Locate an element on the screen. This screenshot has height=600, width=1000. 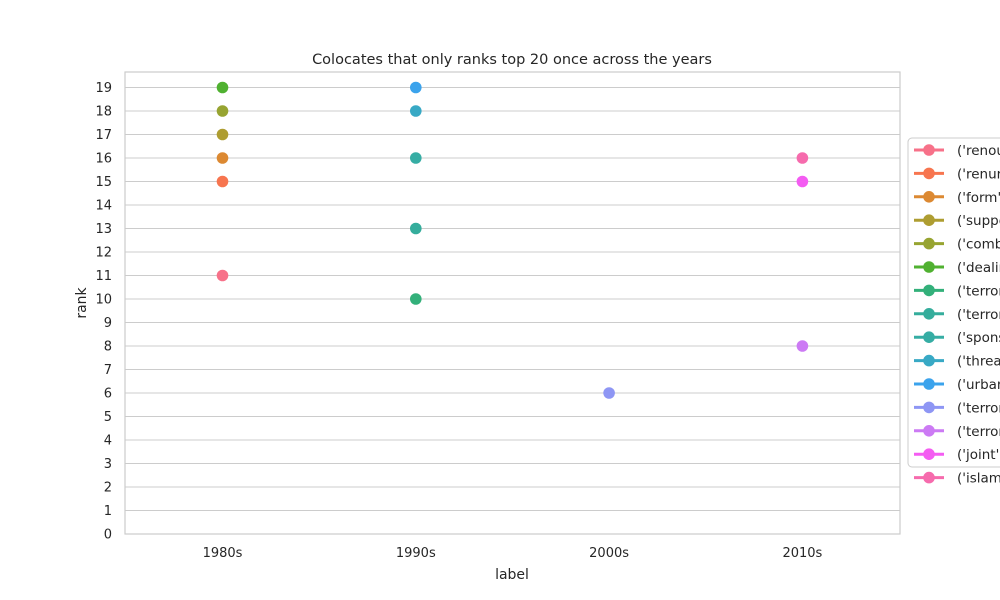
y-tick-label: 16 is located at coordinates (103, 159).